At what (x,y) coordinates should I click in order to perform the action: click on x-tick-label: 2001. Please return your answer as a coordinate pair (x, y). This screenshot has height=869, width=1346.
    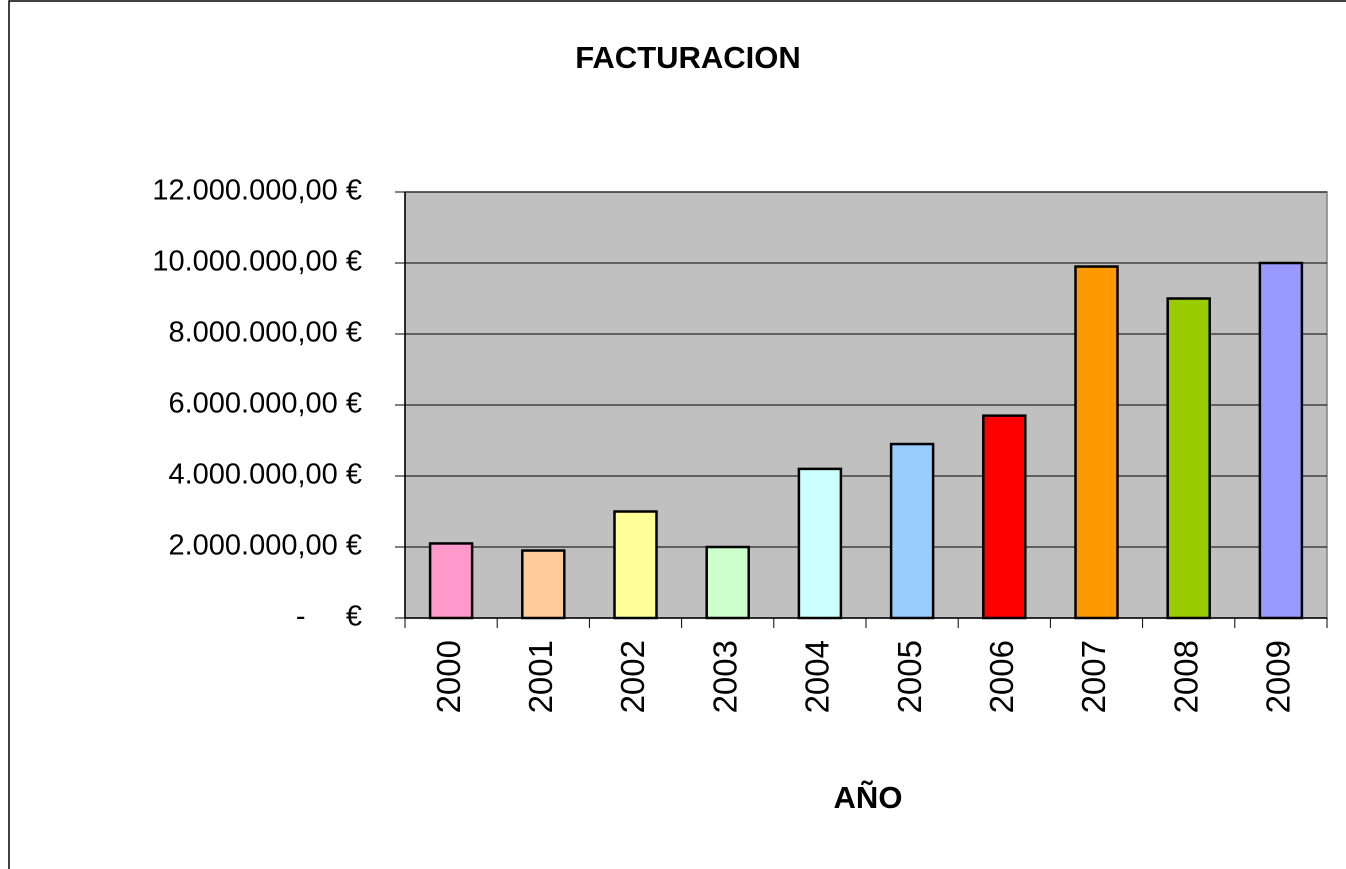
    Looking at the image, I should click on (540, 676).